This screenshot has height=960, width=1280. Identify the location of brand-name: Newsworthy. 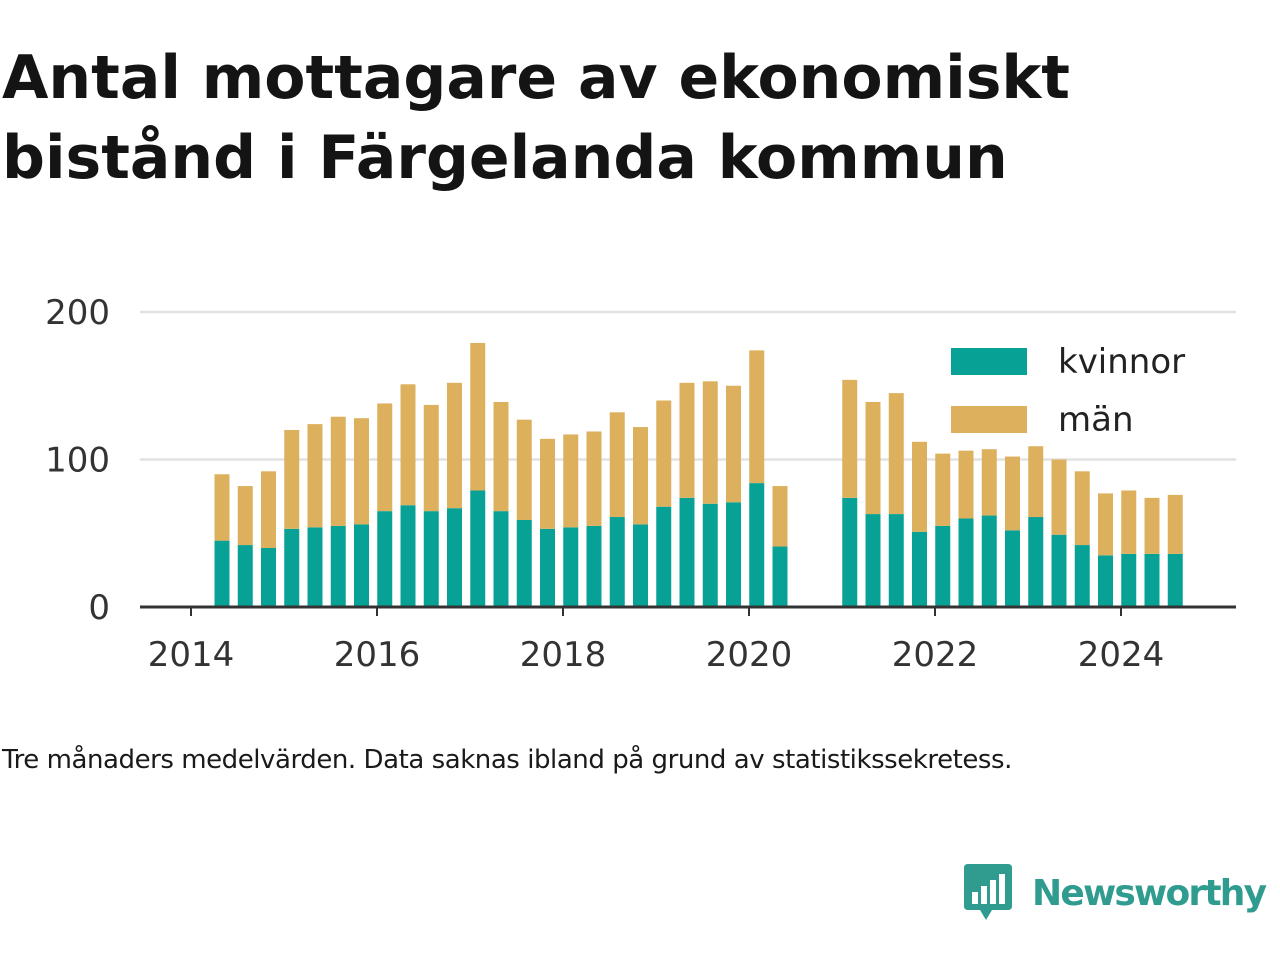
(1149, 893).